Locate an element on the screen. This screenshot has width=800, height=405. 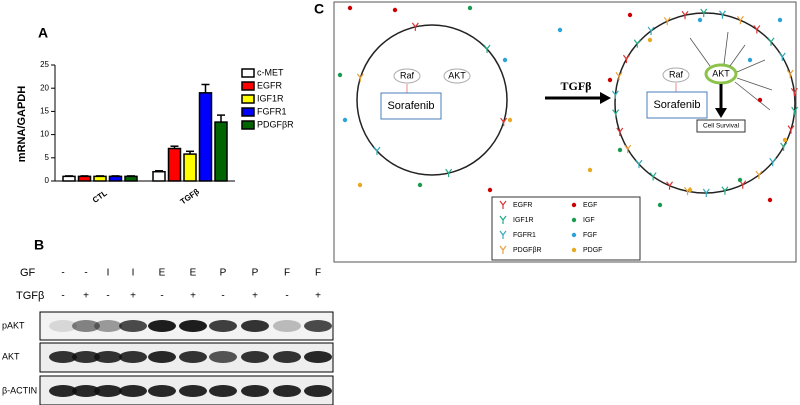
legend-label: IGF1R is located at coordinates (270, 98).